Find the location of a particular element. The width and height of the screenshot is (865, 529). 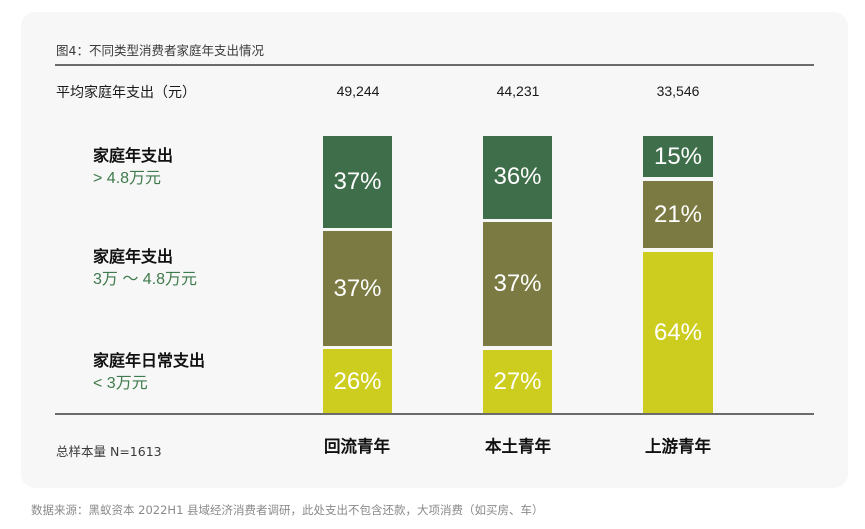

bar-label: 26% is located at coordinates (357, 381).